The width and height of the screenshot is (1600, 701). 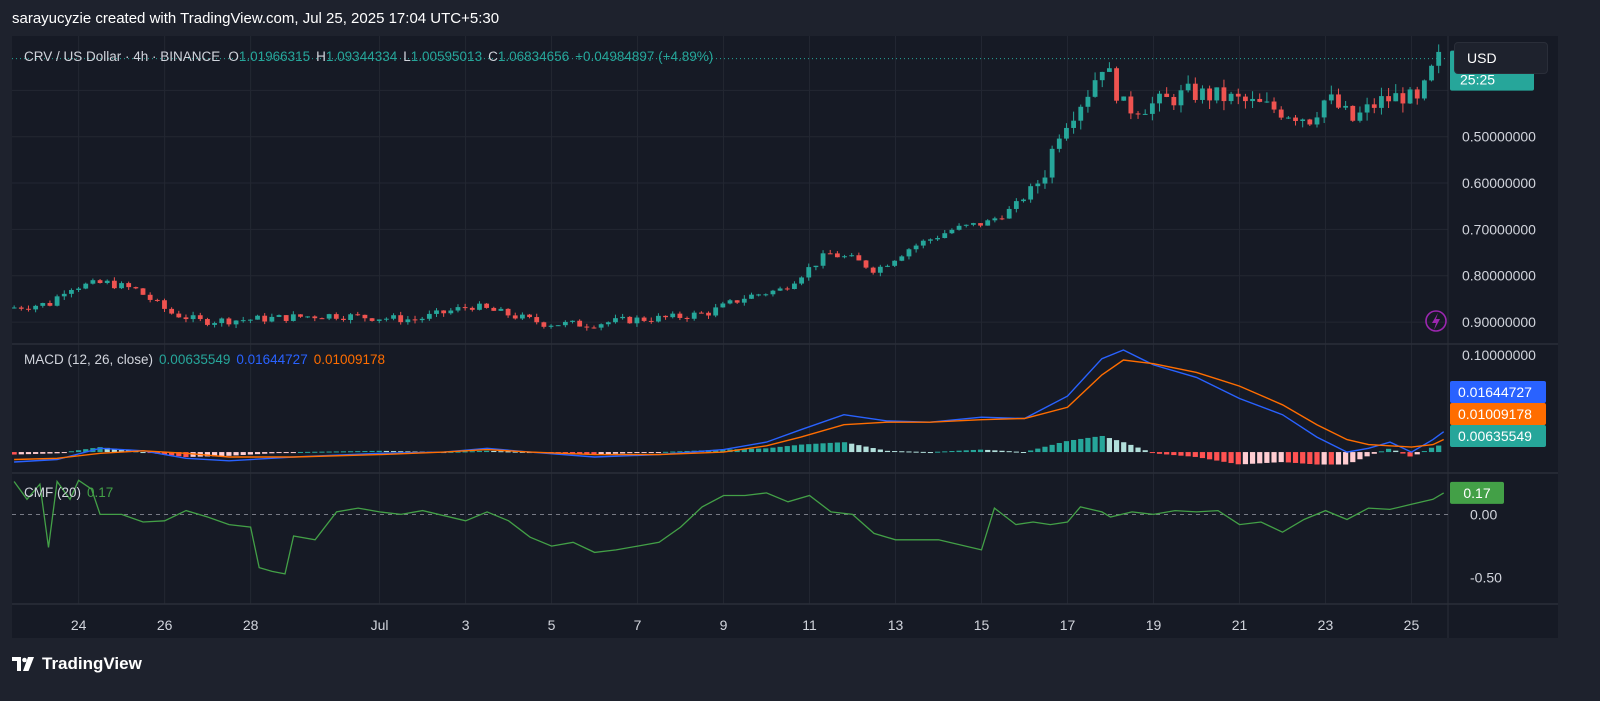 What do you see at coordinates (122, 56) in the screenshot?
I see `symbol-label: CRV / US Dollar · 4h · BINANCE` at bounding box center [122, 56].